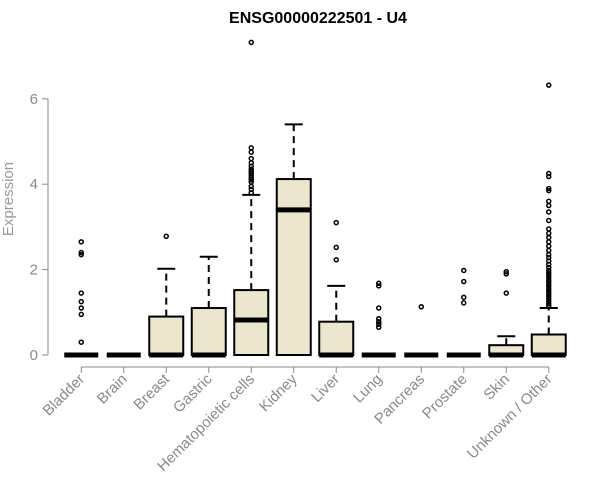  What do you see at coordinates (39, 227) in the screenshot?
I see `y-axis: 0 2 4 6` at bounding box center [39, 227].